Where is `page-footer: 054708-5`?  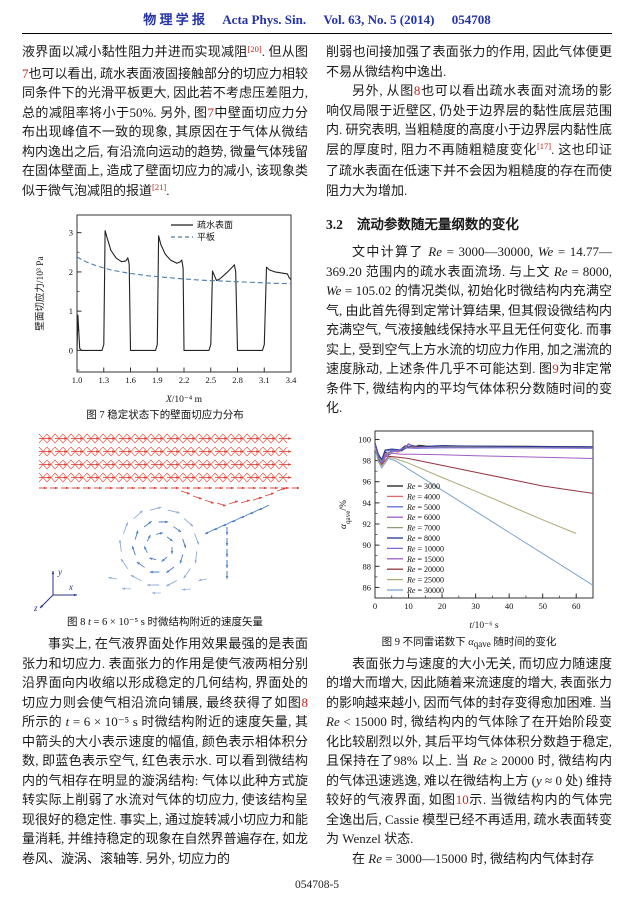 page-footer: 054708-5 is located at coordinates (317, 885).